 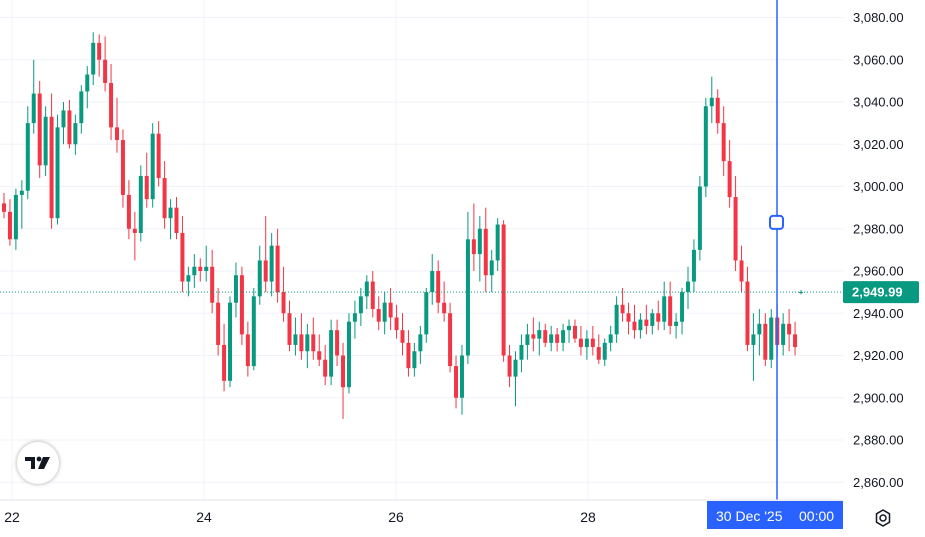 I want to click on price-axis-tick-label: 3,000.00, so click(x=878, y=186).